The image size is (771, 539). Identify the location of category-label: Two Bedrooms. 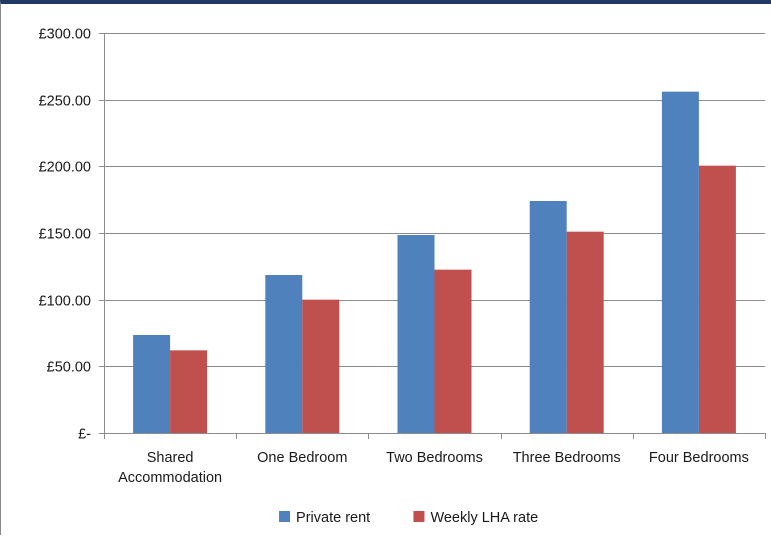
(434, 458).